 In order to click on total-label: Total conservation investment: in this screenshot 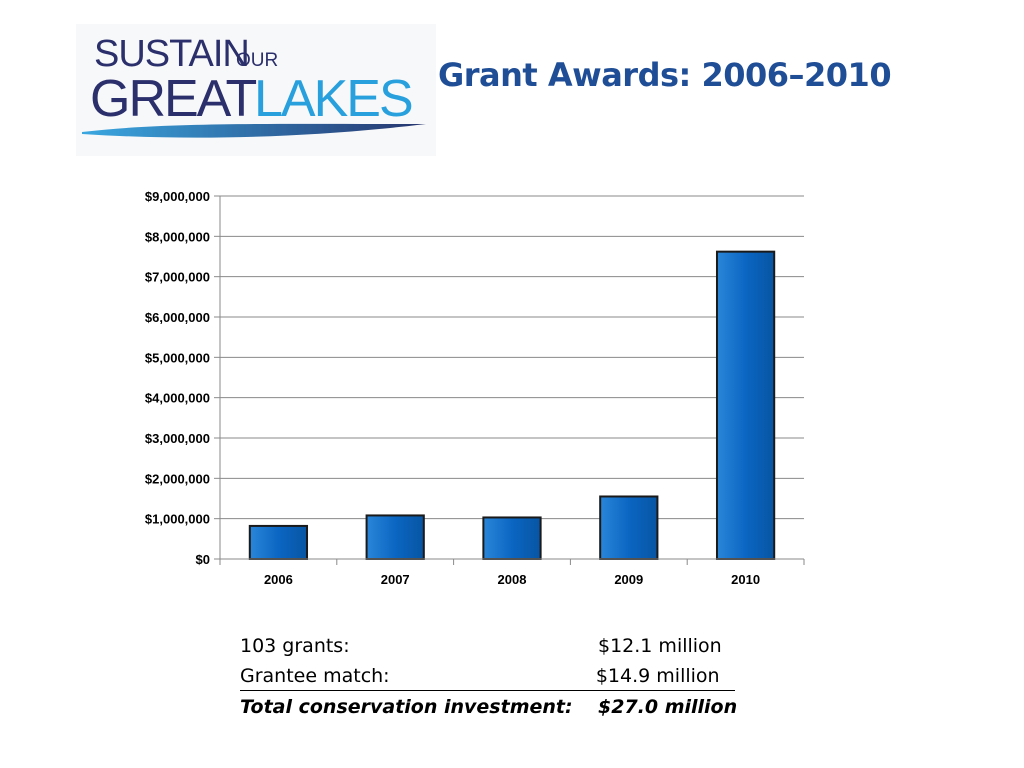, I will do `click(406, 706)`.